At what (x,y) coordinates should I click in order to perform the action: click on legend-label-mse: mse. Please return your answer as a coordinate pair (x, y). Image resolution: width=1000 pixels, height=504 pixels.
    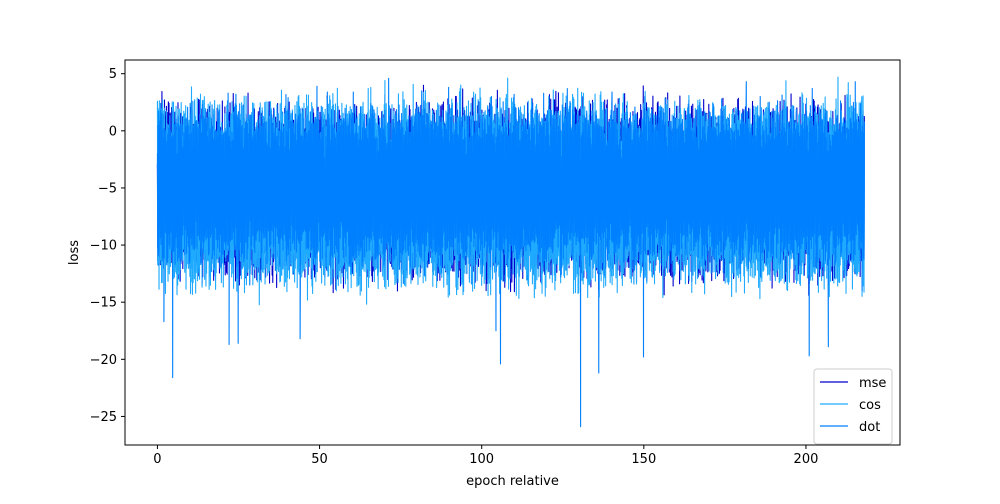
    Looking at the image, I should click on (872, 383).